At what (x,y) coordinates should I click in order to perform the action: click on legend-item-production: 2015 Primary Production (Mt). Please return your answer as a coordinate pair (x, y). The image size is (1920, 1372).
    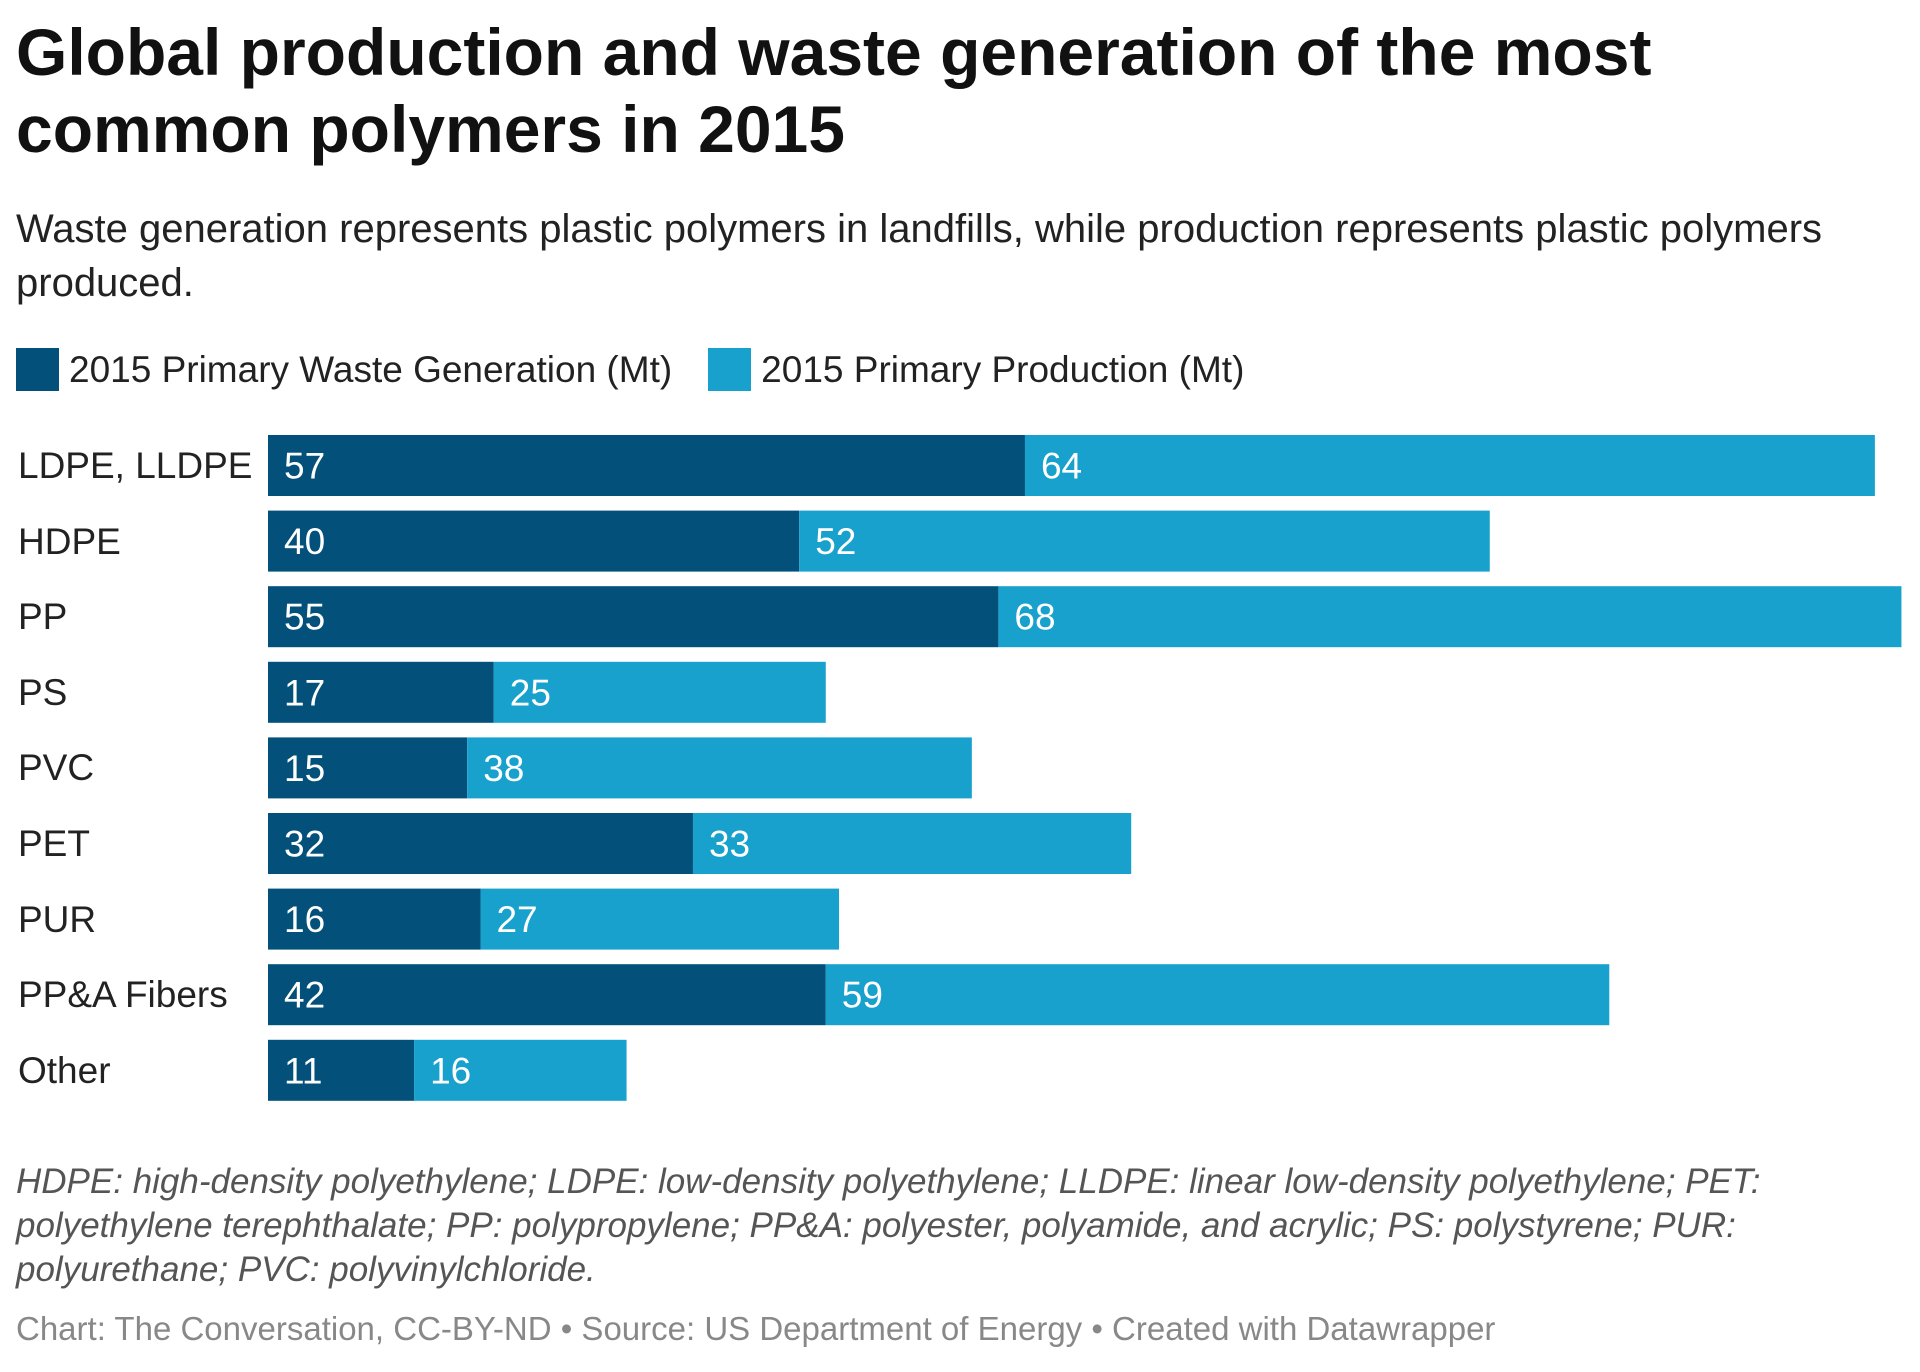
    Looking at the image, I should click on (976, 369).